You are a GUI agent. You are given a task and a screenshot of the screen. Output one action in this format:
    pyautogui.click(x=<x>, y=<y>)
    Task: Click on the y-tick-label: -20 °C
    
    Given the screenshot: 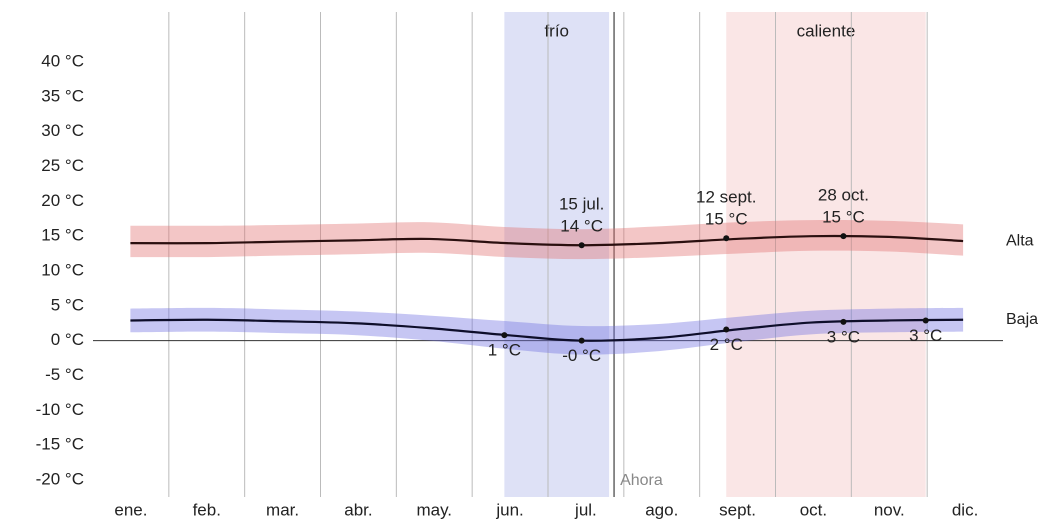 What is the action you would take?
    pyautogui.click(x=60, y=478)
    